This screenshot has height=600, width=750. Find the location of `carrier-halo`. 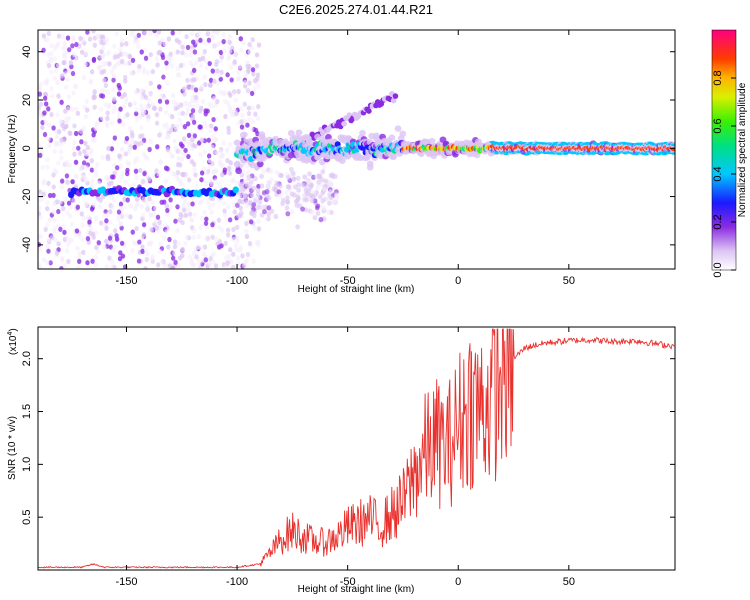

carrier-halo is located at coordinates (362, 133).